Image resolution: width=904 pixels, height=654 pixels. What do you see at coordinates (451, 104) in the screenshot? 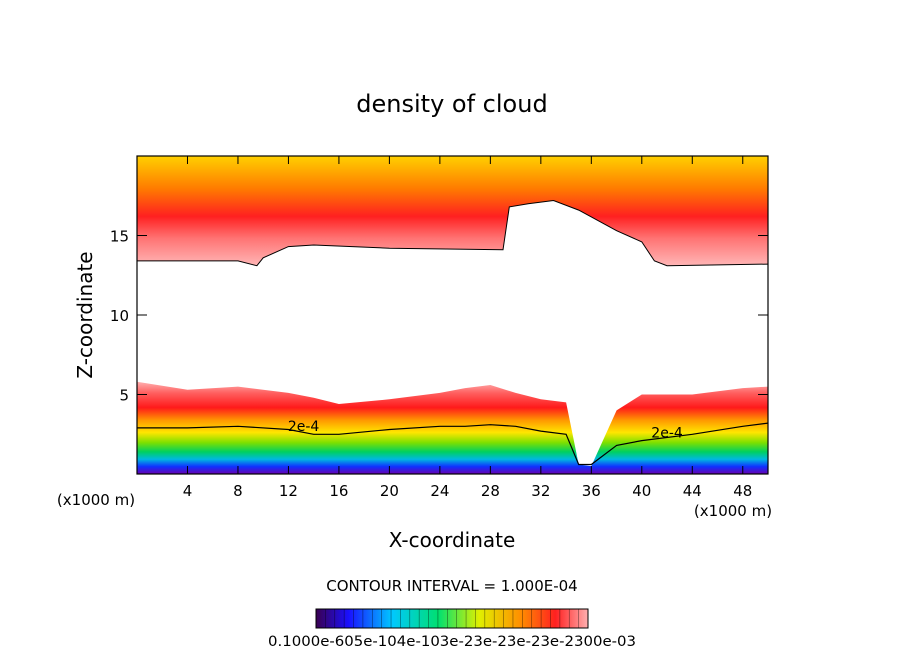
I see `chart-title: density of cloud` at bounding box center [451, 104].